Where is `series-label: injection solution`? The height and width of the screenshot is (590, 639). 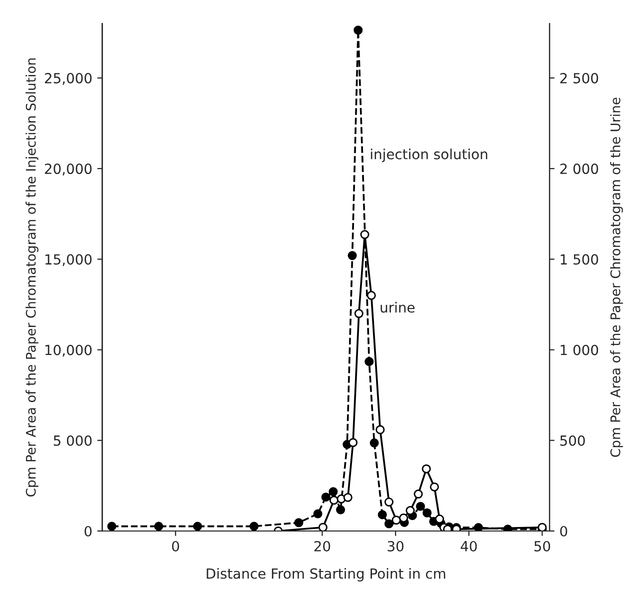 series-label: injection solution is located at coordinates (429, 155).